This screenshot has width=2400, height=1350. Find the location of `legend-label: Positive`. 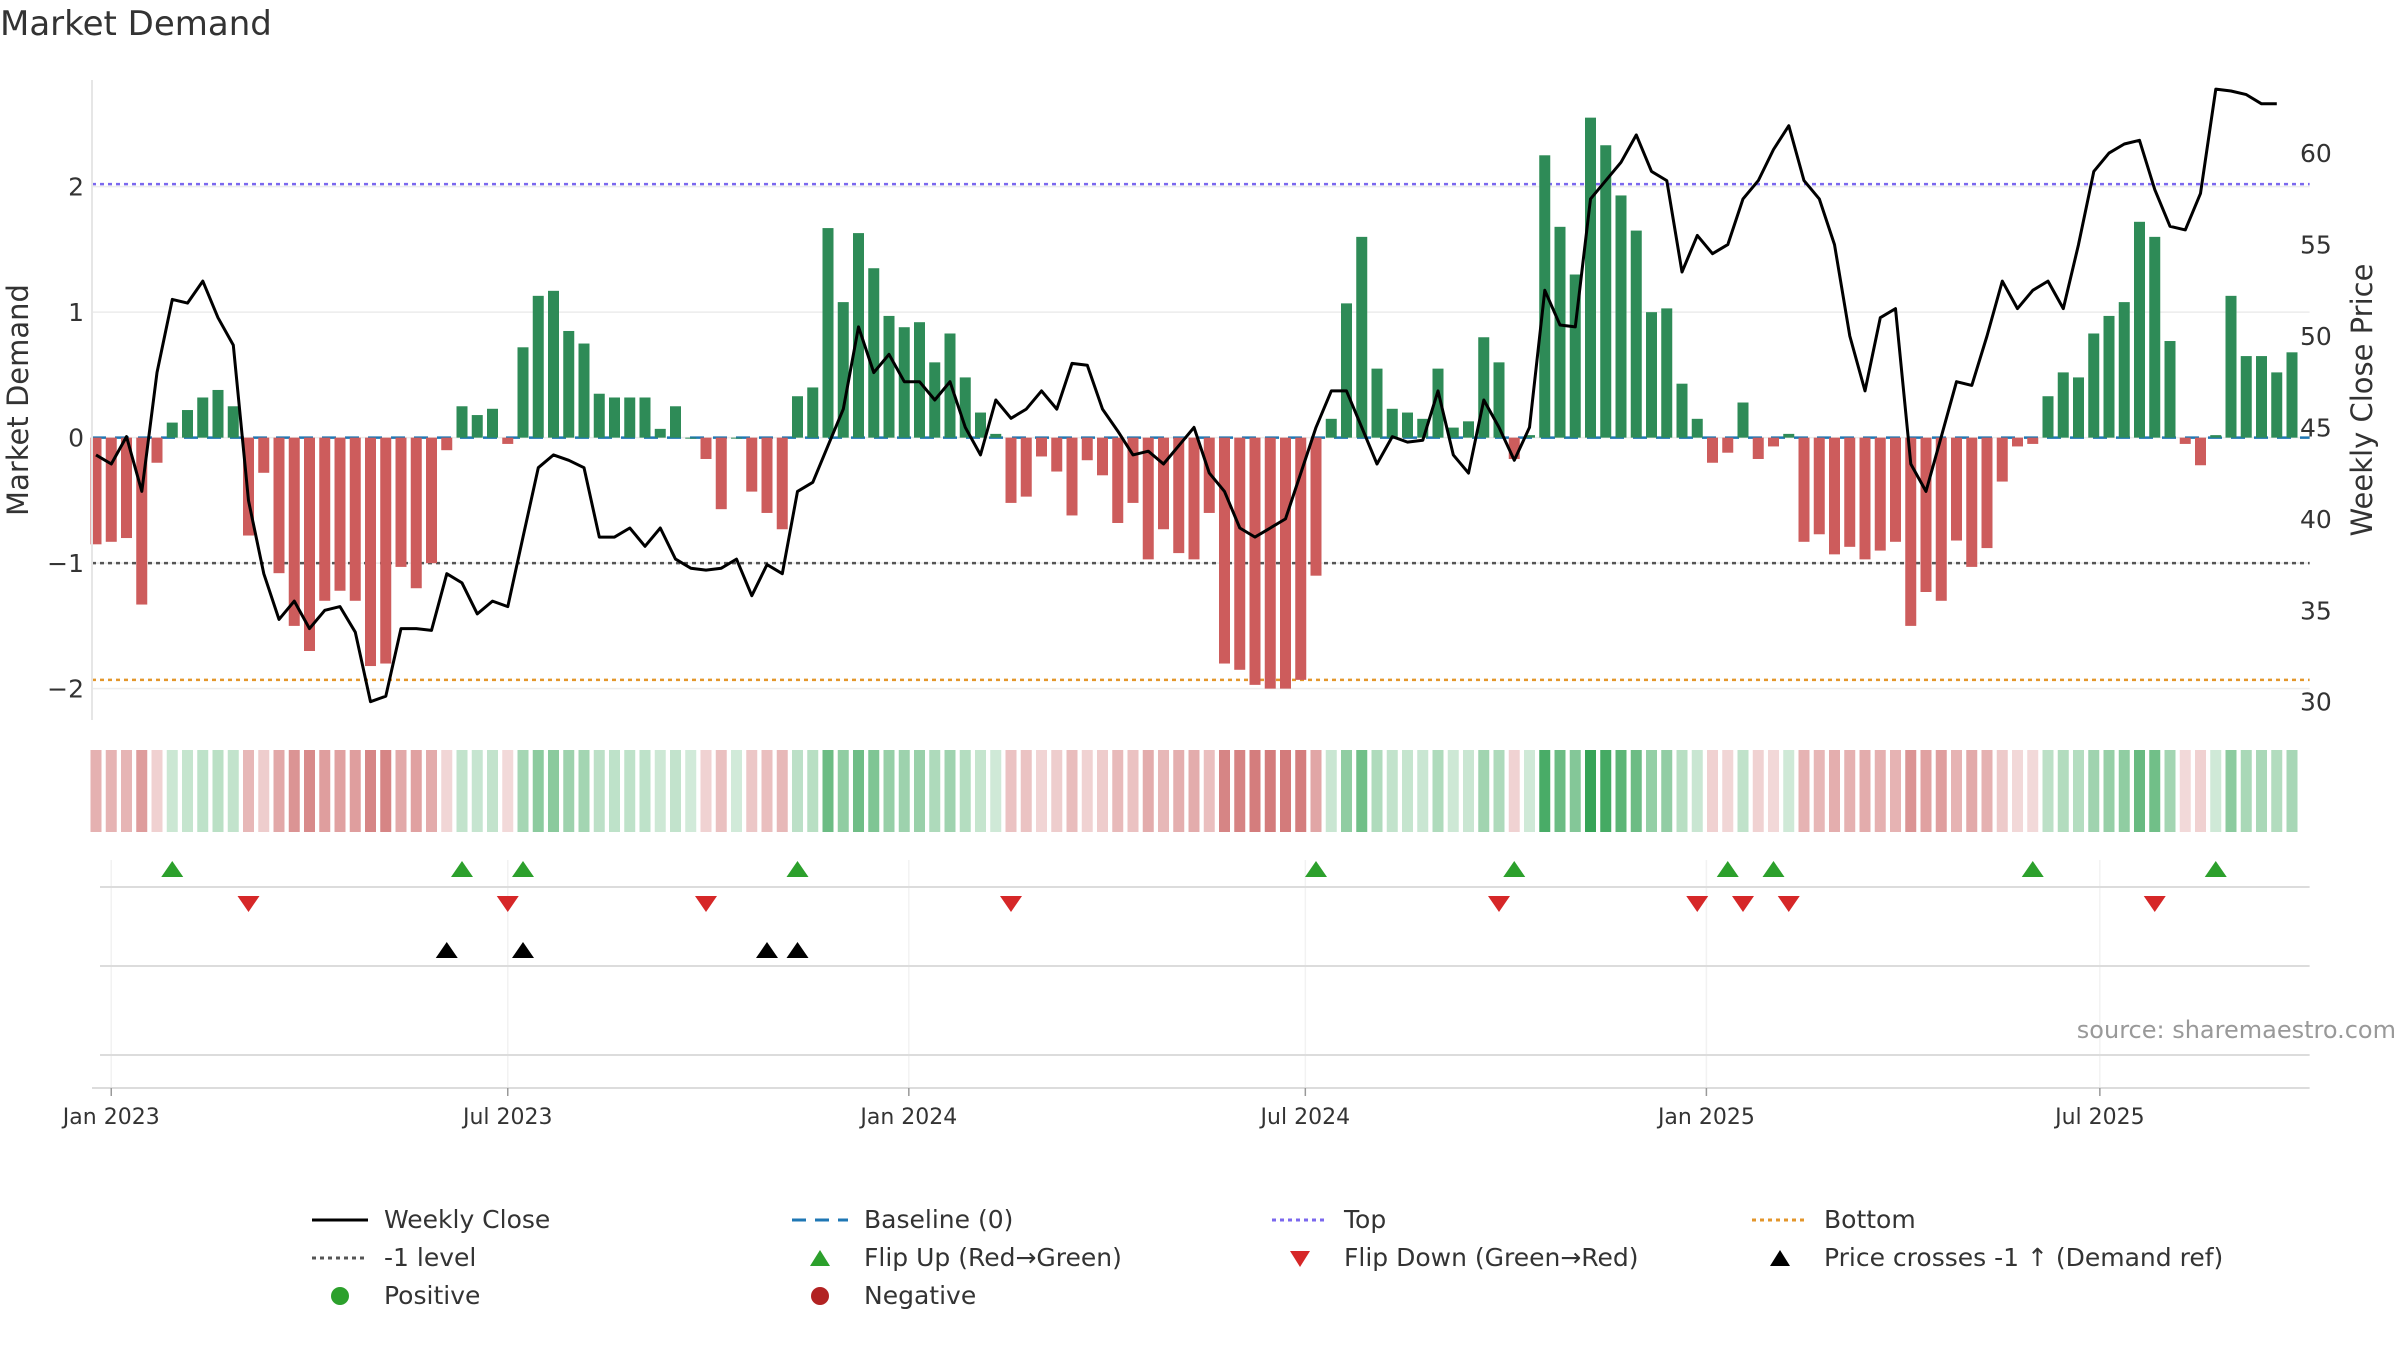

legend-label: Positive is located at coordinates (432, 1295).